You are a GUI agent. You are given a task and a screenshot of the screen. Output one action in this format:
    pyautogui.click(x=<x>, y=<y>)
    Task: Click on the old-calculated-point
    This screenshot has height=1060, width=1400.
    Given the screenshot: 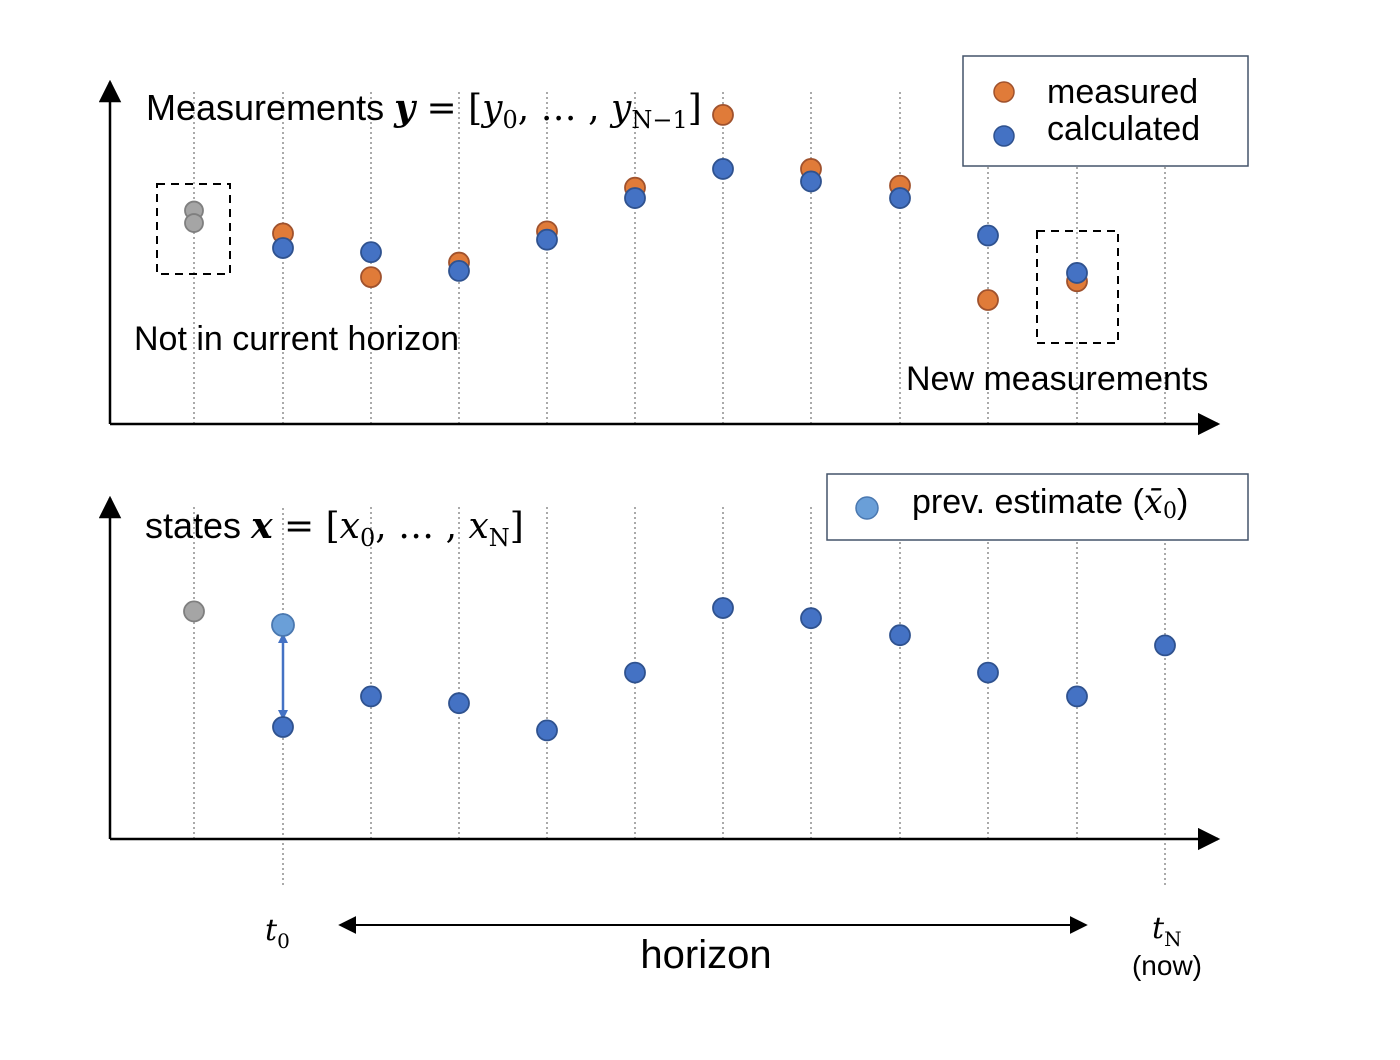 What is the action you would take?
    pyautogui.click(x=194, y=223)
    